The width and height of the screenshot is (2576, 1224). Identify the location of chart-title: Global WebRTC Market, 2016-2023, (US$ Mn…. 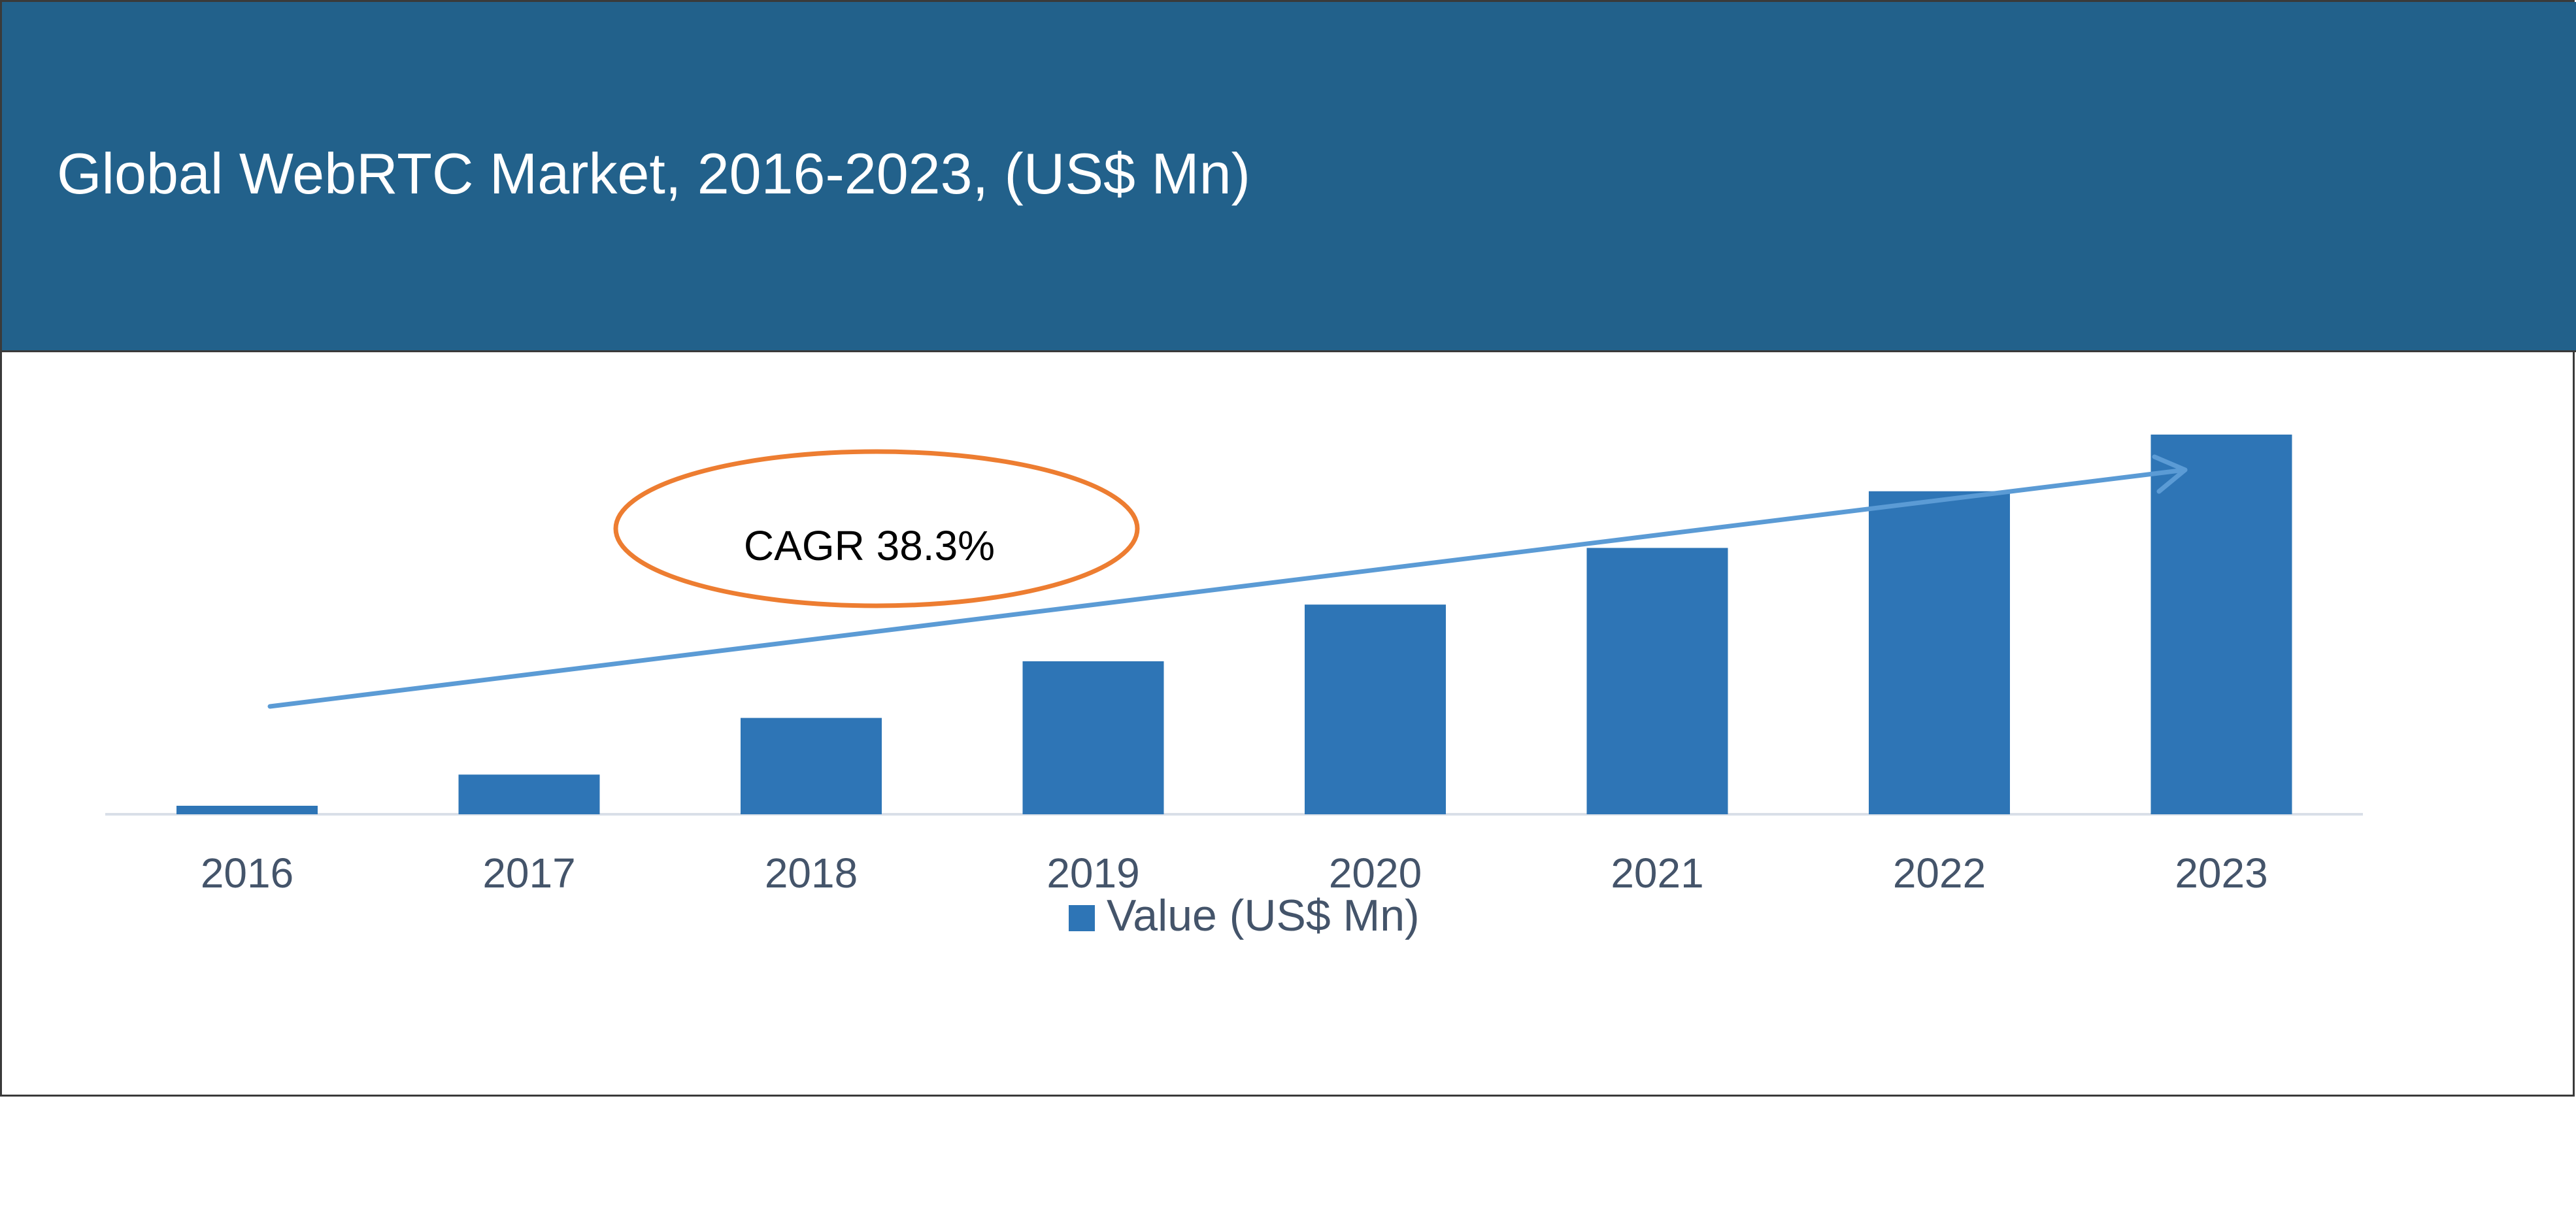
(653, 173).